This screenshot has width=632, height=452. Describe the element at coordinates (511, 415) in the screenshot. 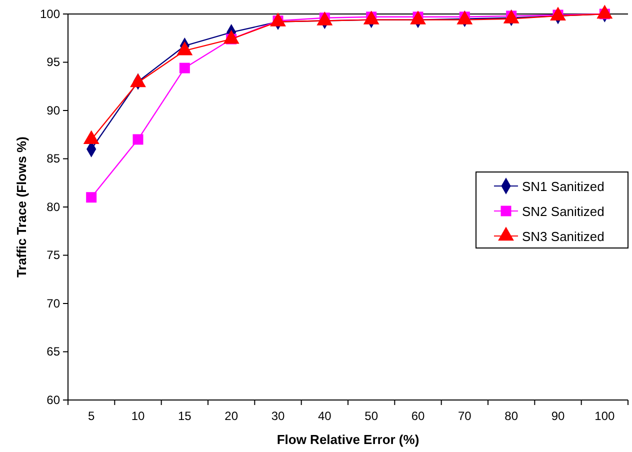

I see `x-tick-label: 80` at that location.